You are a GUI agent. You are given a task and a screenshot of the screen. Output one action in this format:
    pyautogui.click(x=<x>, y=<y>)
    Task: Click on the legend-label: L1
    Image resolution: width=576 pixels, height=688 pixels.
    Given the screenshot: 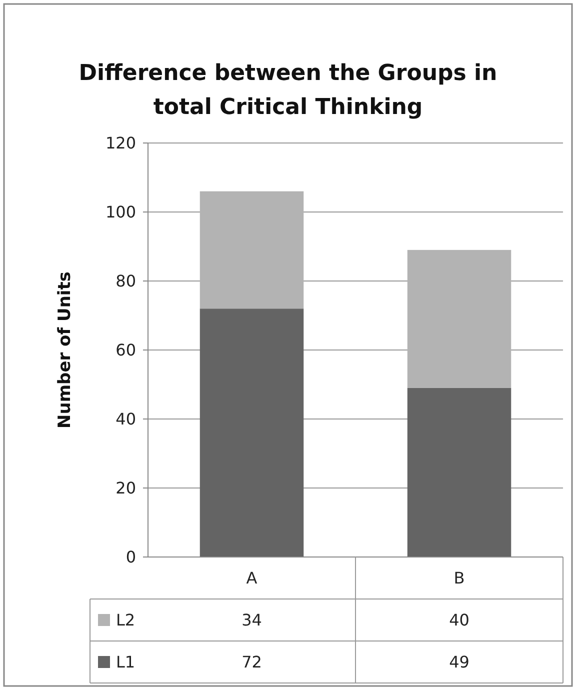 What is the action you would take?
    pyautogui.click(x=126, y=662)
    